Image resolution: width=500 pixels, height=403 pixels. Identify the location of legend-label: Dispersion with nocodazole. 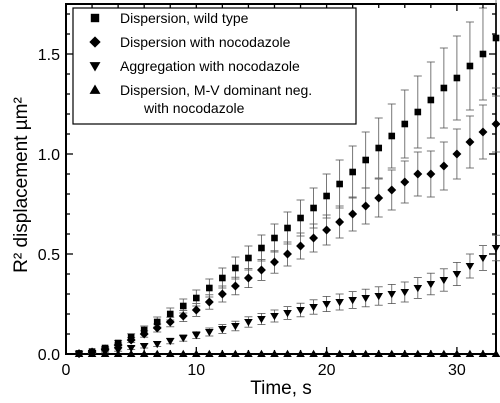
(205, 42).